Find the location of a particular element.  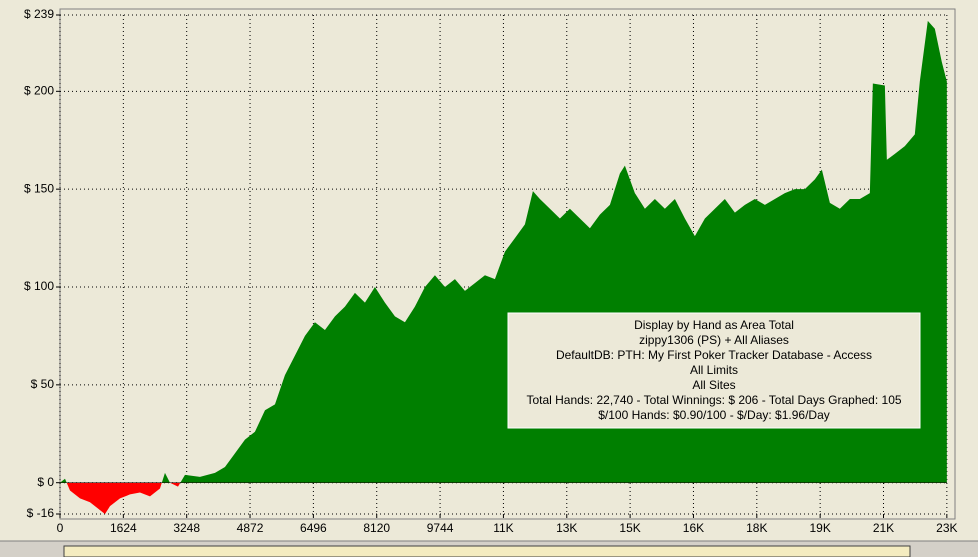

x-tick-label: 13K is located at coordinates (566, 528).